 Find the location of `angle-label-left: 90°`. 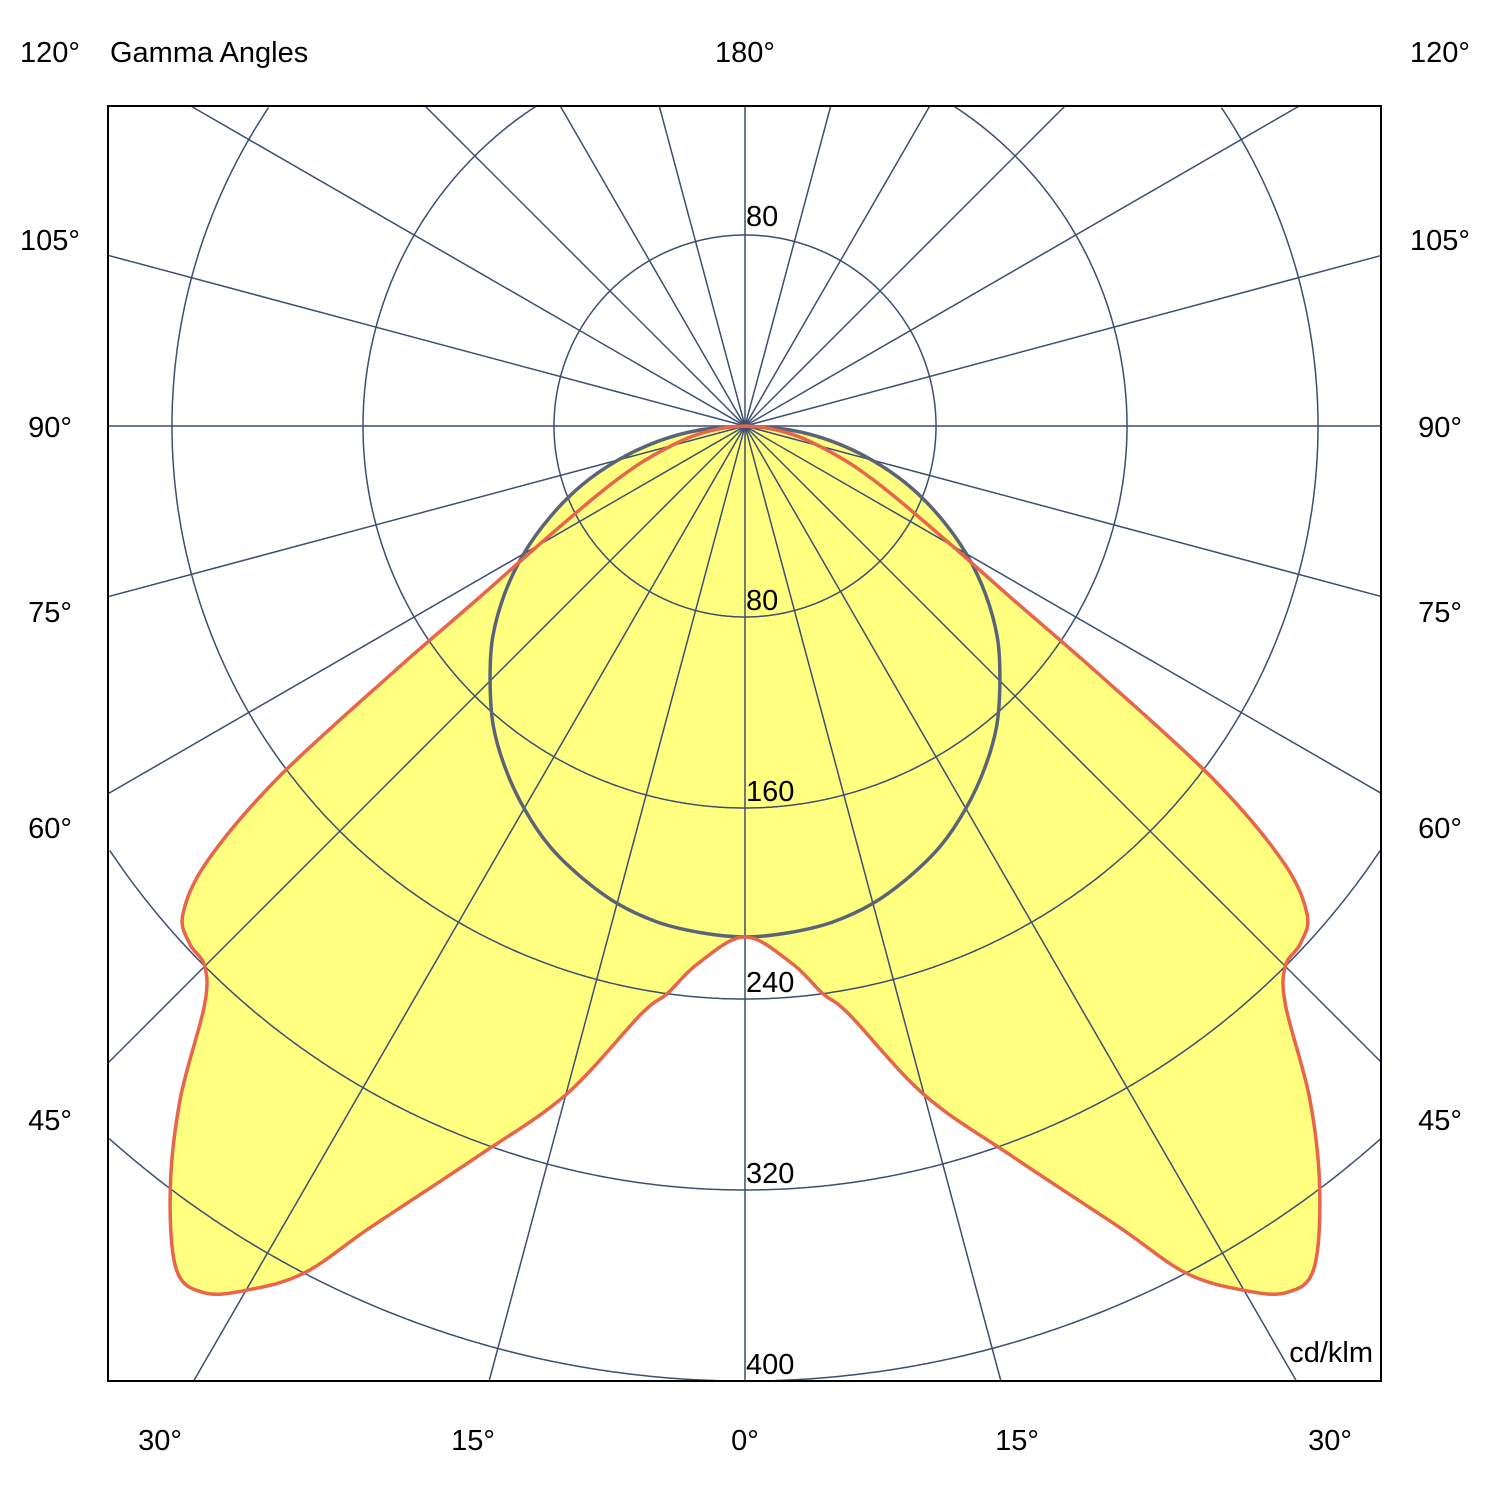

angle-label-left: 90° is located at coordinates (50, 428).